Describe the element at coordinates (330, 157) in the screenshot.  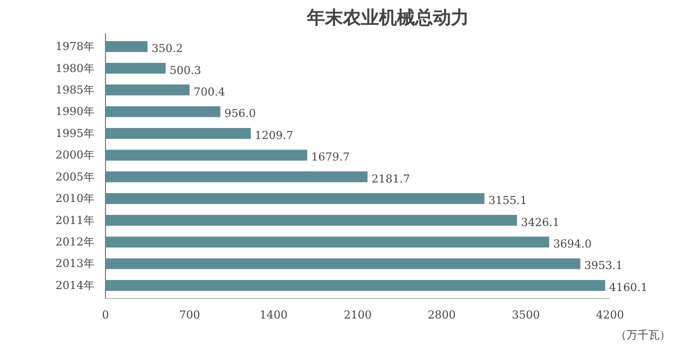
I see `data-label: 1679.7` at that location.